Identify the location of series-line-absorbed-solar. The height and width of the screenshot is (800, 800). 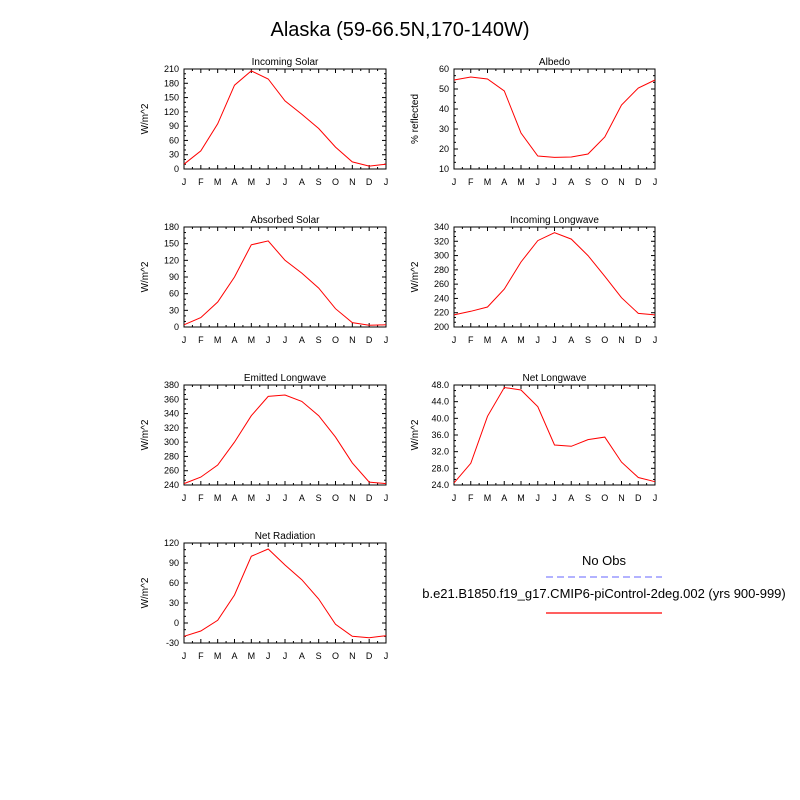
(285, 283).